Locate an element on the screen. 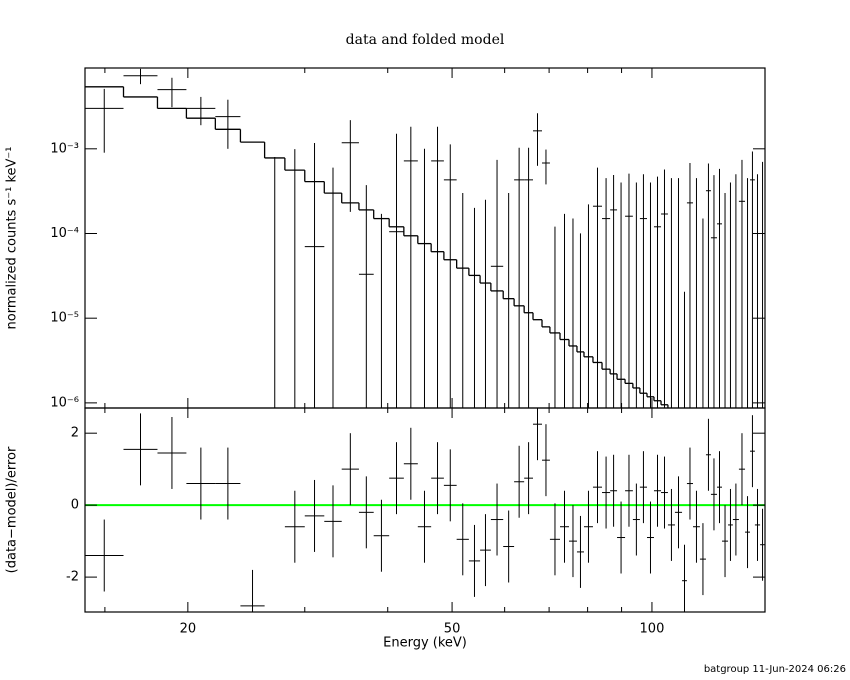 Image resolution: width=850 pixels, height=680 pixels. y-tick-label: 10⁻⁴ is located at coordinates (64, 233).